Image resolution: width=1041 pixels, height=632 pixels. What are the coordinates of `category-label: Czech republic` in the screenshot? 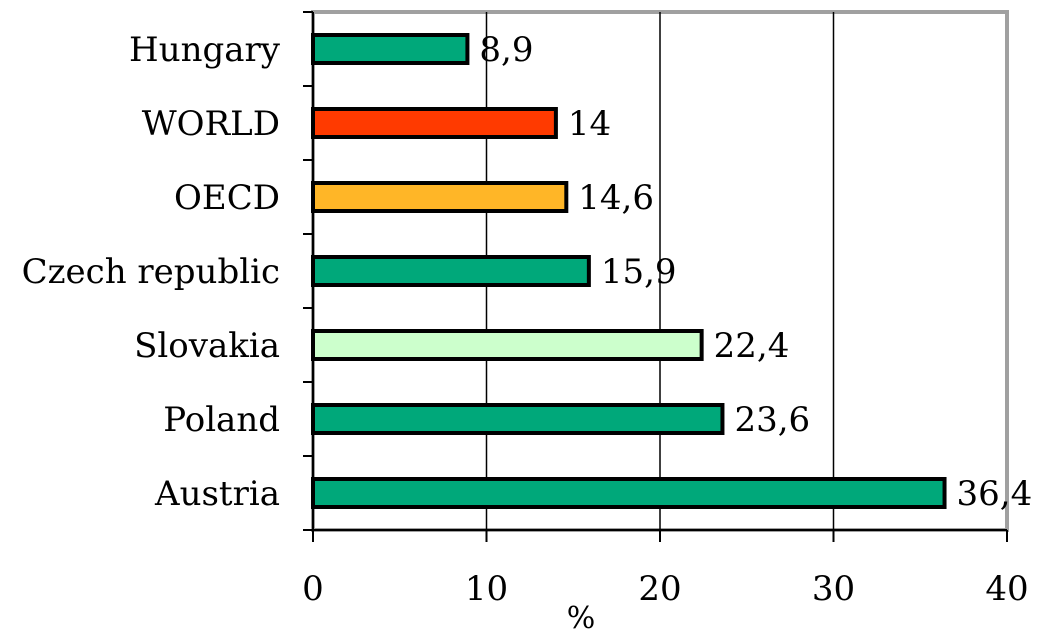 It's located at (151, 272).